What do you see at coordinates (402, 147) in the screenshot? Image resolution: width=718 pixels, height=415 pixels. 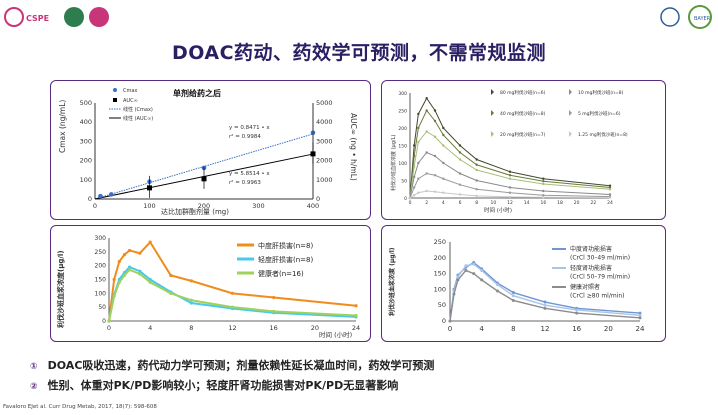 I see `chart2-y-tick: 150` at bounding box center [402, 147].